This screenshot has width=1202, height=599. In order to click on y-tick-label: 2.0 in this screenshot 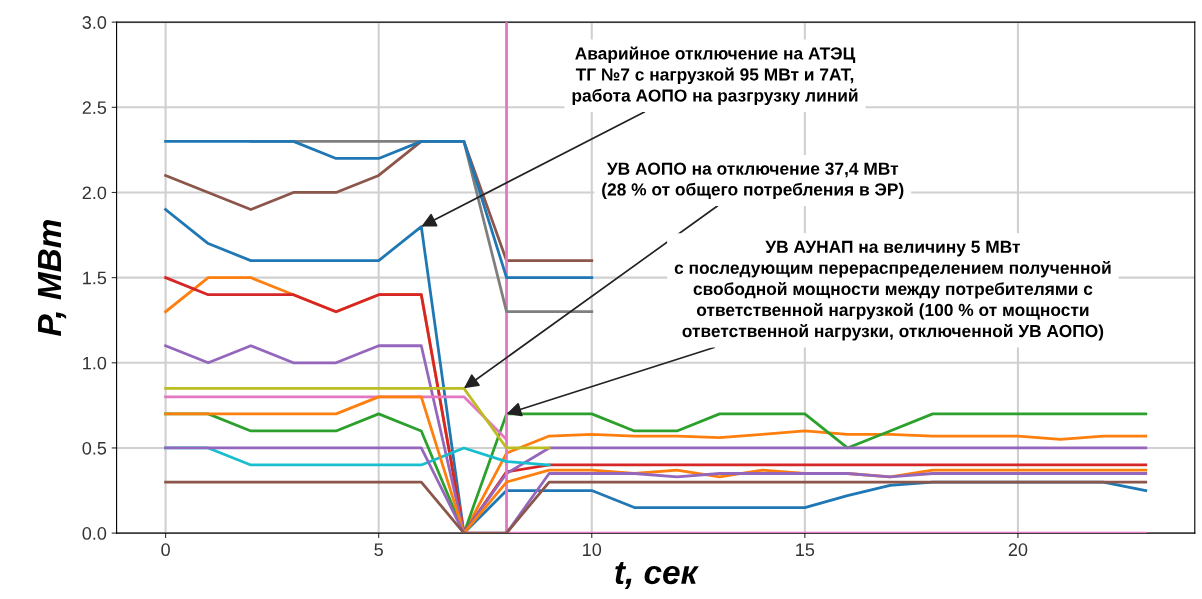, I will do `click(94, 193)`.